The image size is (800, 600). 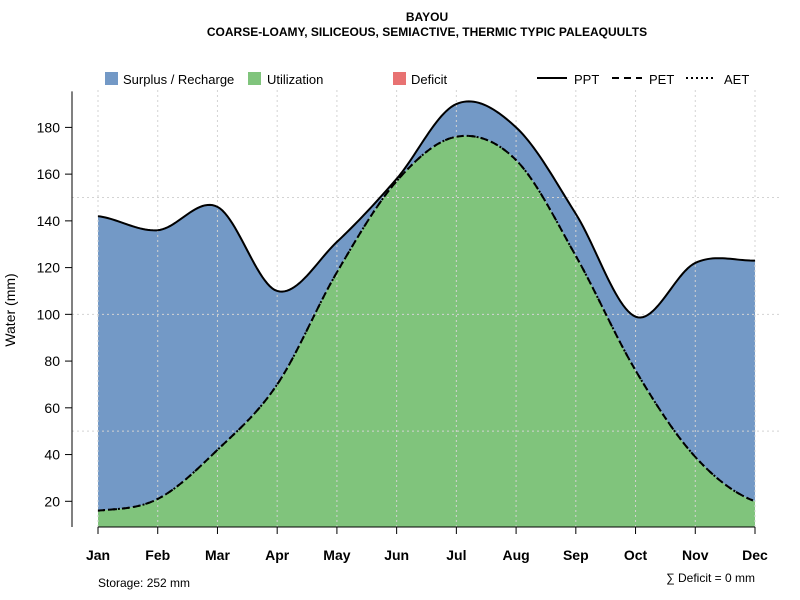 I want to click on storage-label: Storage: 252 mm, so click(x=144, y=583).